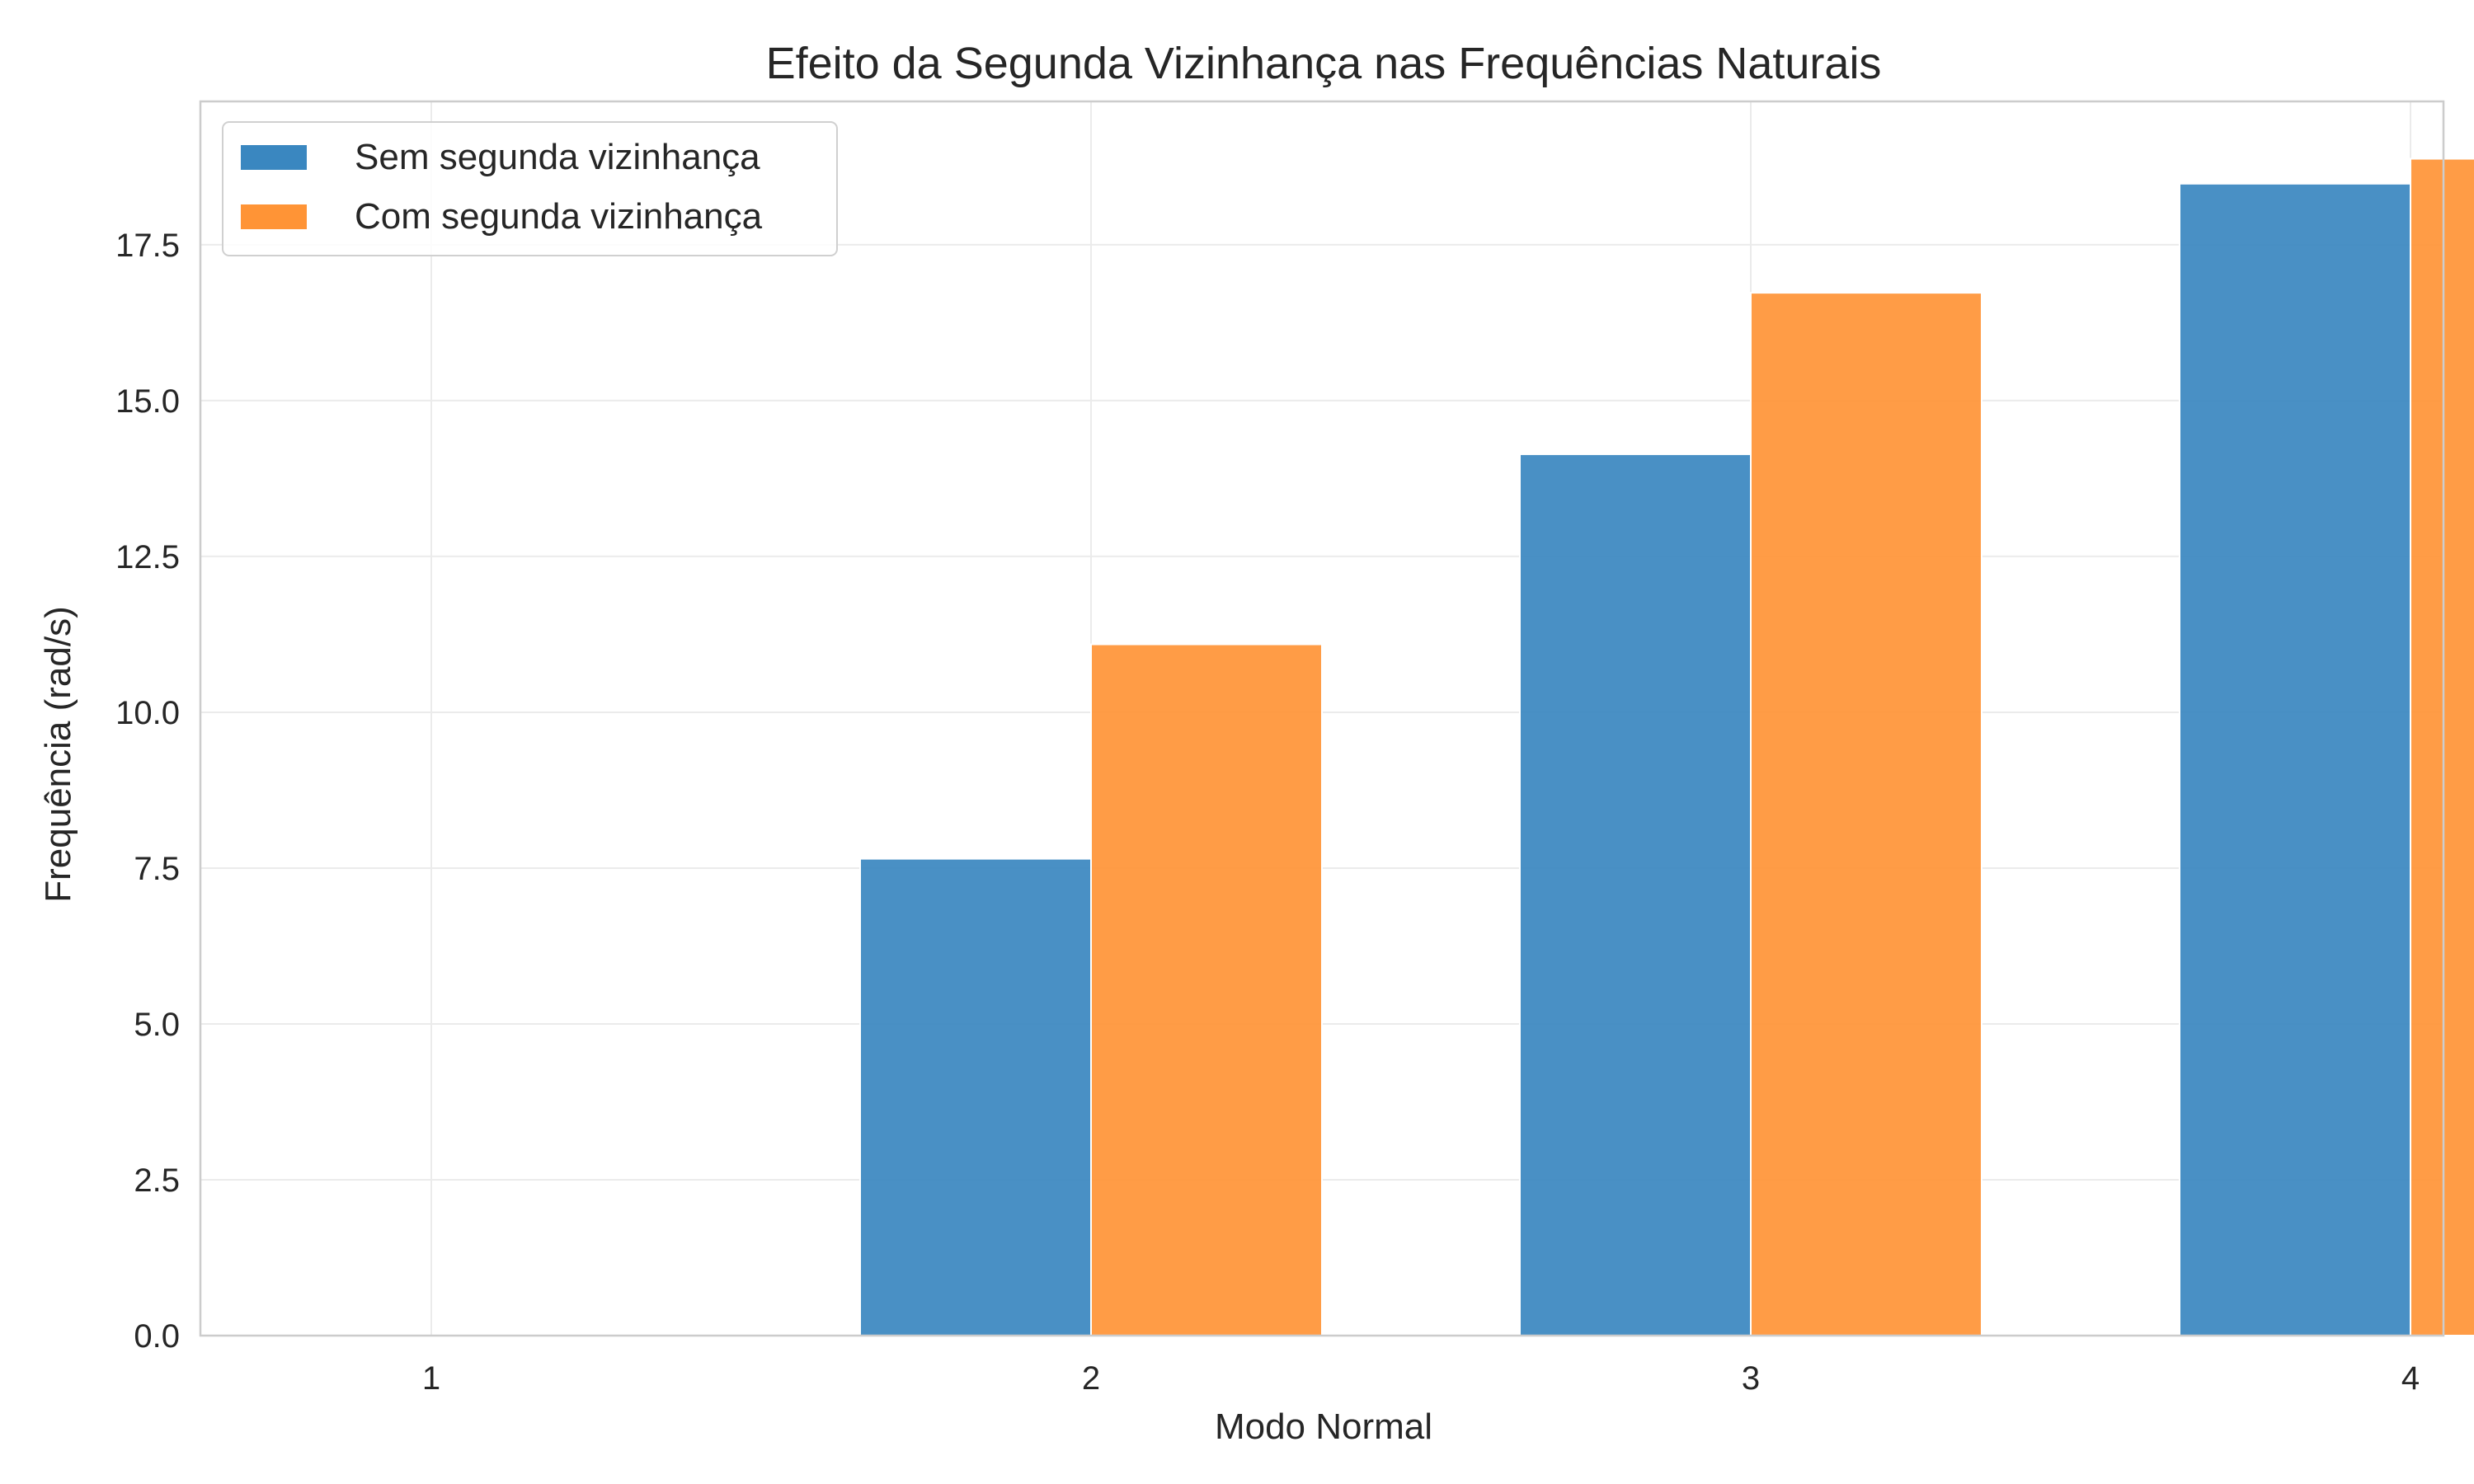 This screenshot has height=1484, width=2474. What do you see at coordinates (1091, 1378) in the screenshot?
I see `x-tick-label: 2` at bounding box center [1091, 1378].